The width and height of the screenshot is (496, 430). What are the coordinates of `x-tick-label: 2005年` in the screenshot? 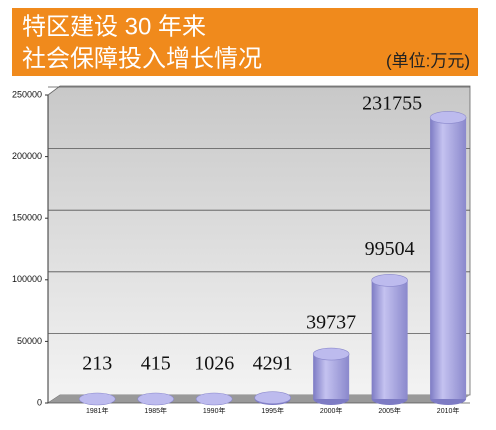 It's located at (389, 410).